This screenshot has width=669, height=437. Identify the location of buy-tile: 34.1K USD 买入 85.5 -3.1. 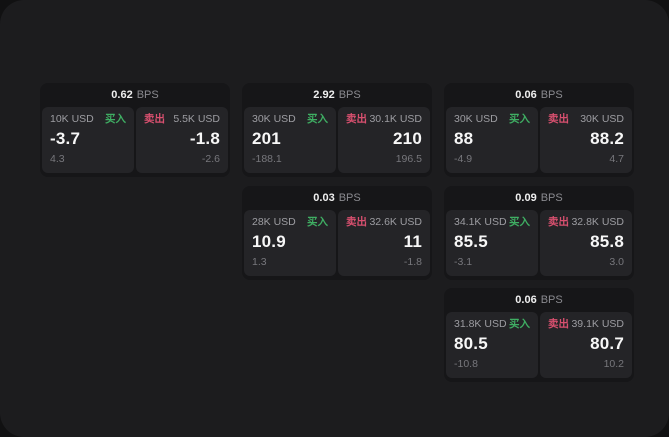
(492, 243).